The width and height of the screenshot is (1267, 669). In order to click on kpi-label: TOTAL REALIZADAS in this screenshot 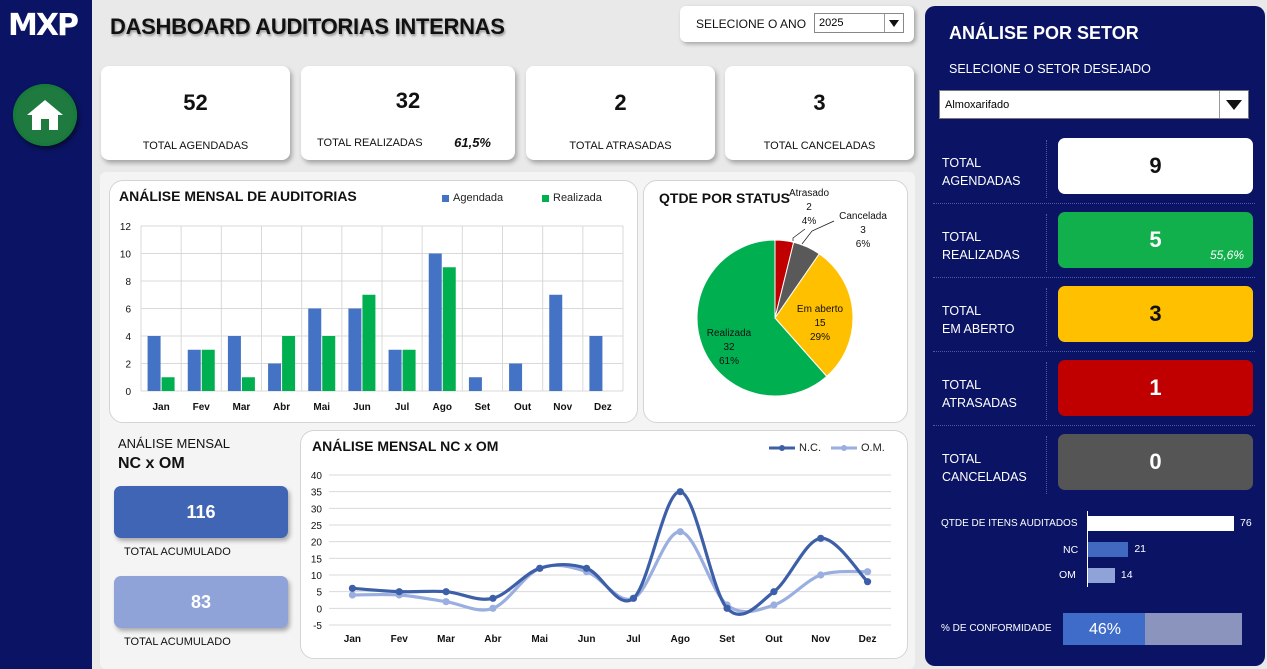, I will do `click(370, 143)`.